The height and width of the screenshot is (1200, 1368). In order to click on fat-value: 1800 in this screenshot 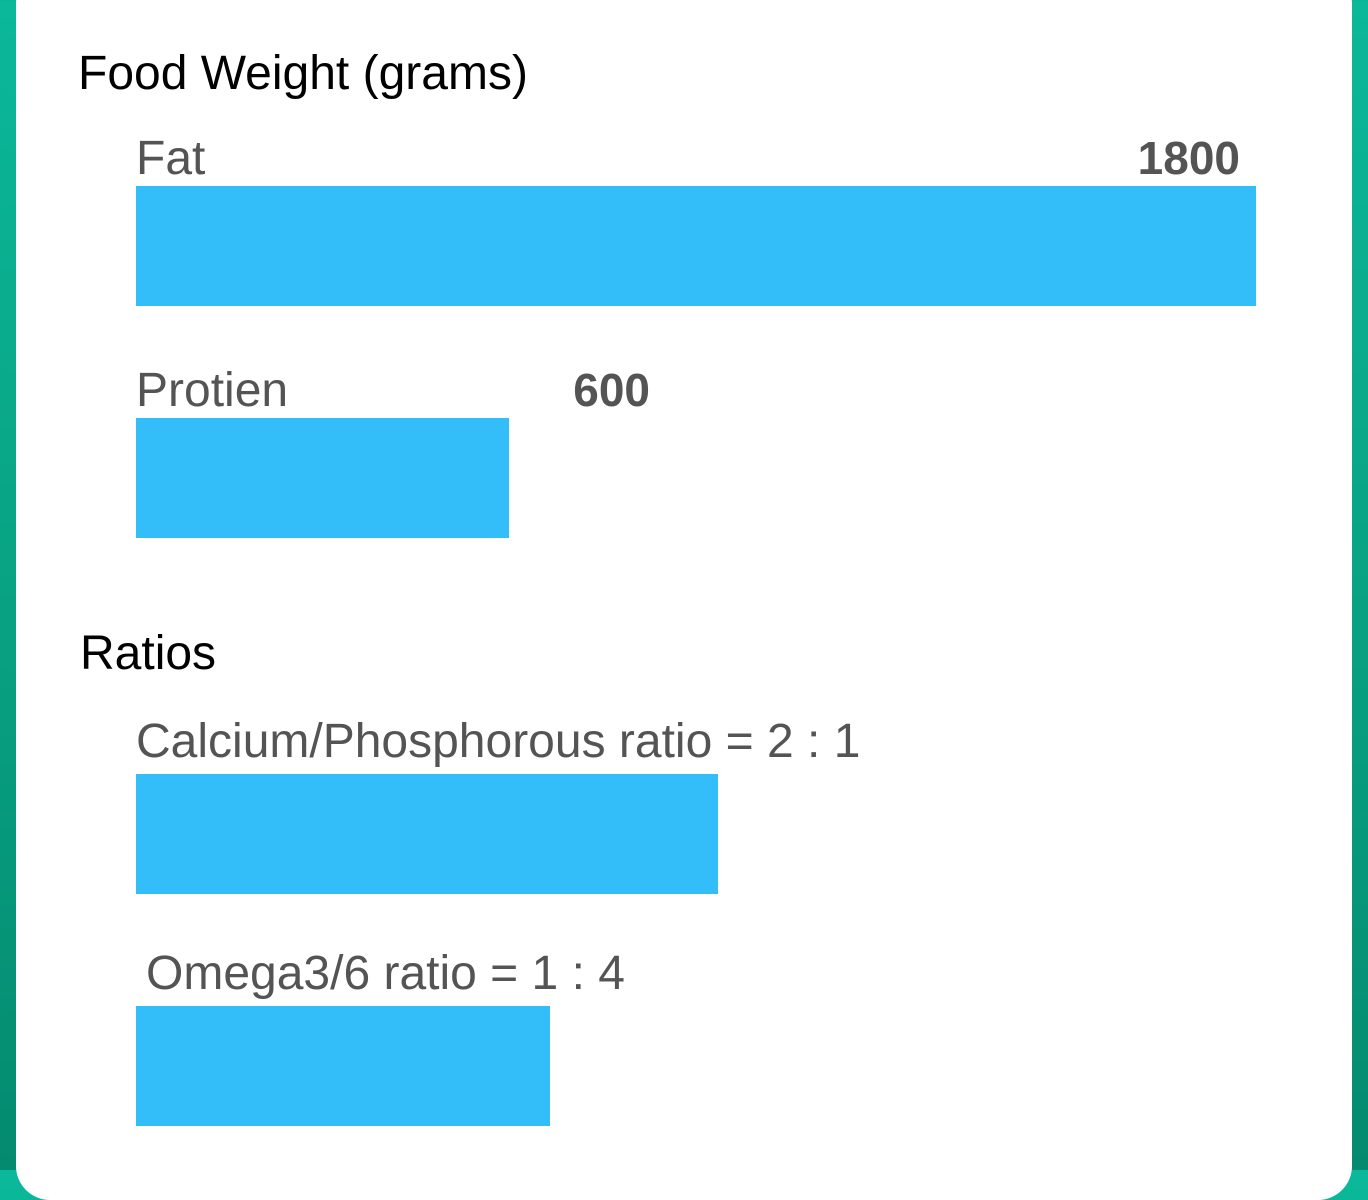, I will do `click(1188, 158)`.